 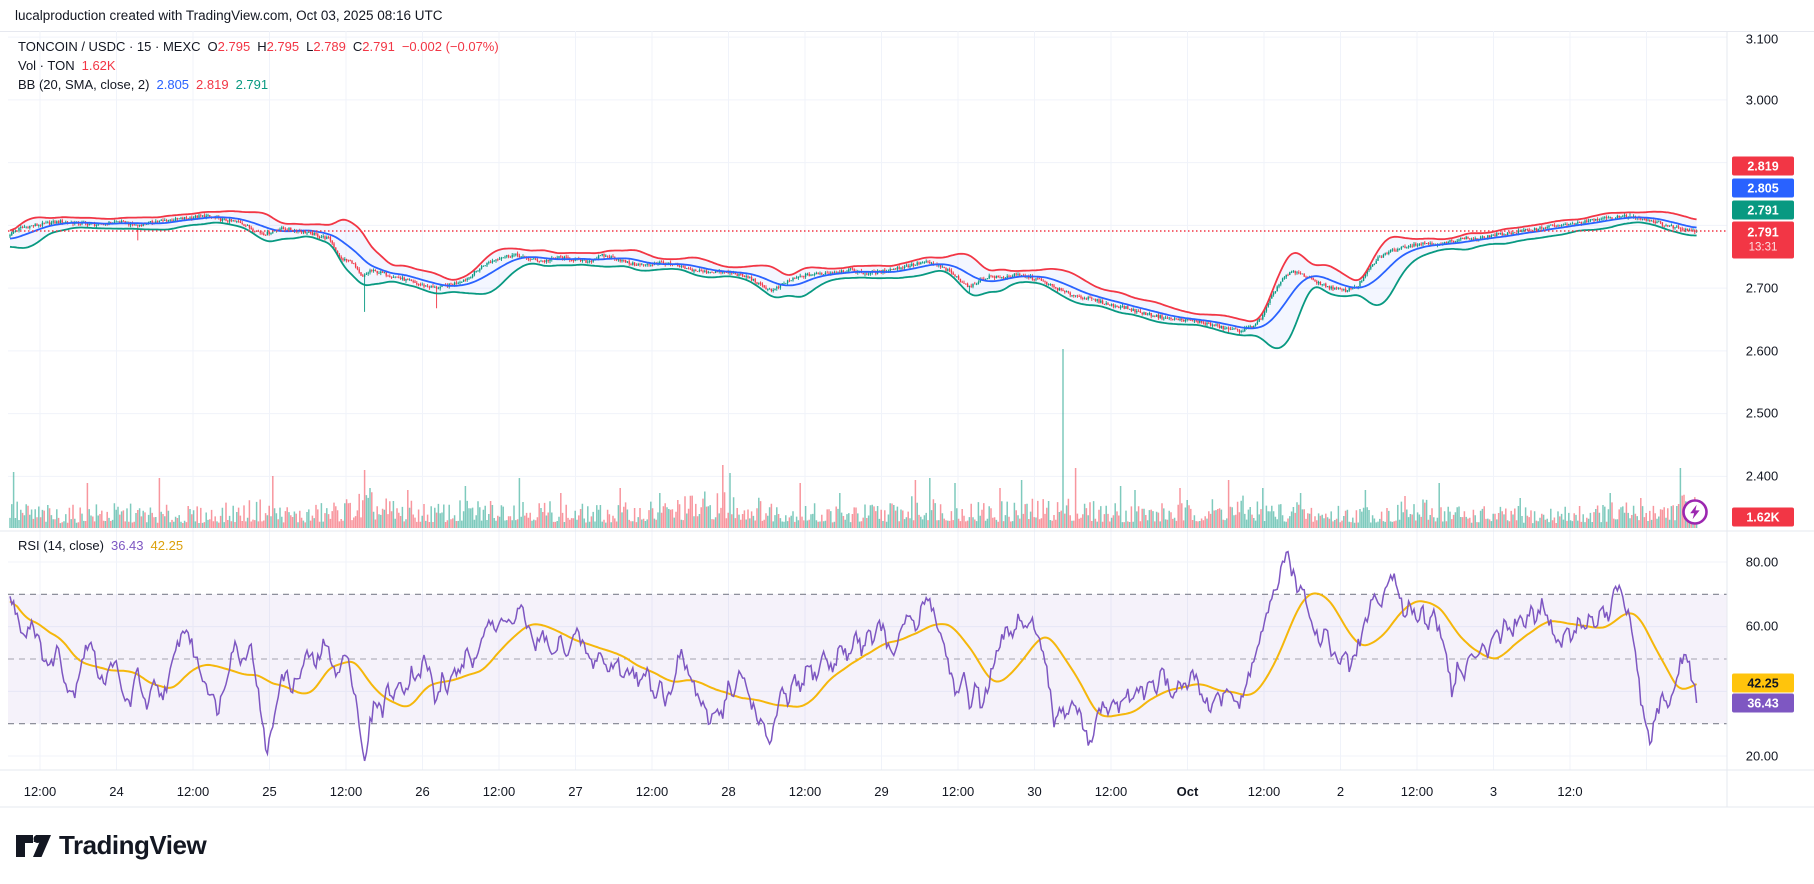 I want to click on bb-lower-value: 2.791, so click(x=252, y=84).